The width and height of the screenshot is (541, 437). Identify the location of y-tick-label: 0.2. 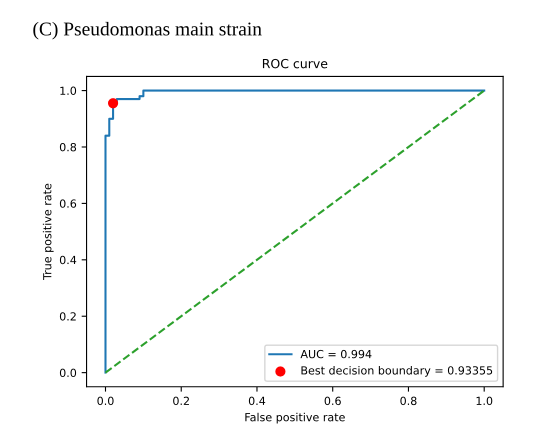
(68, 316).